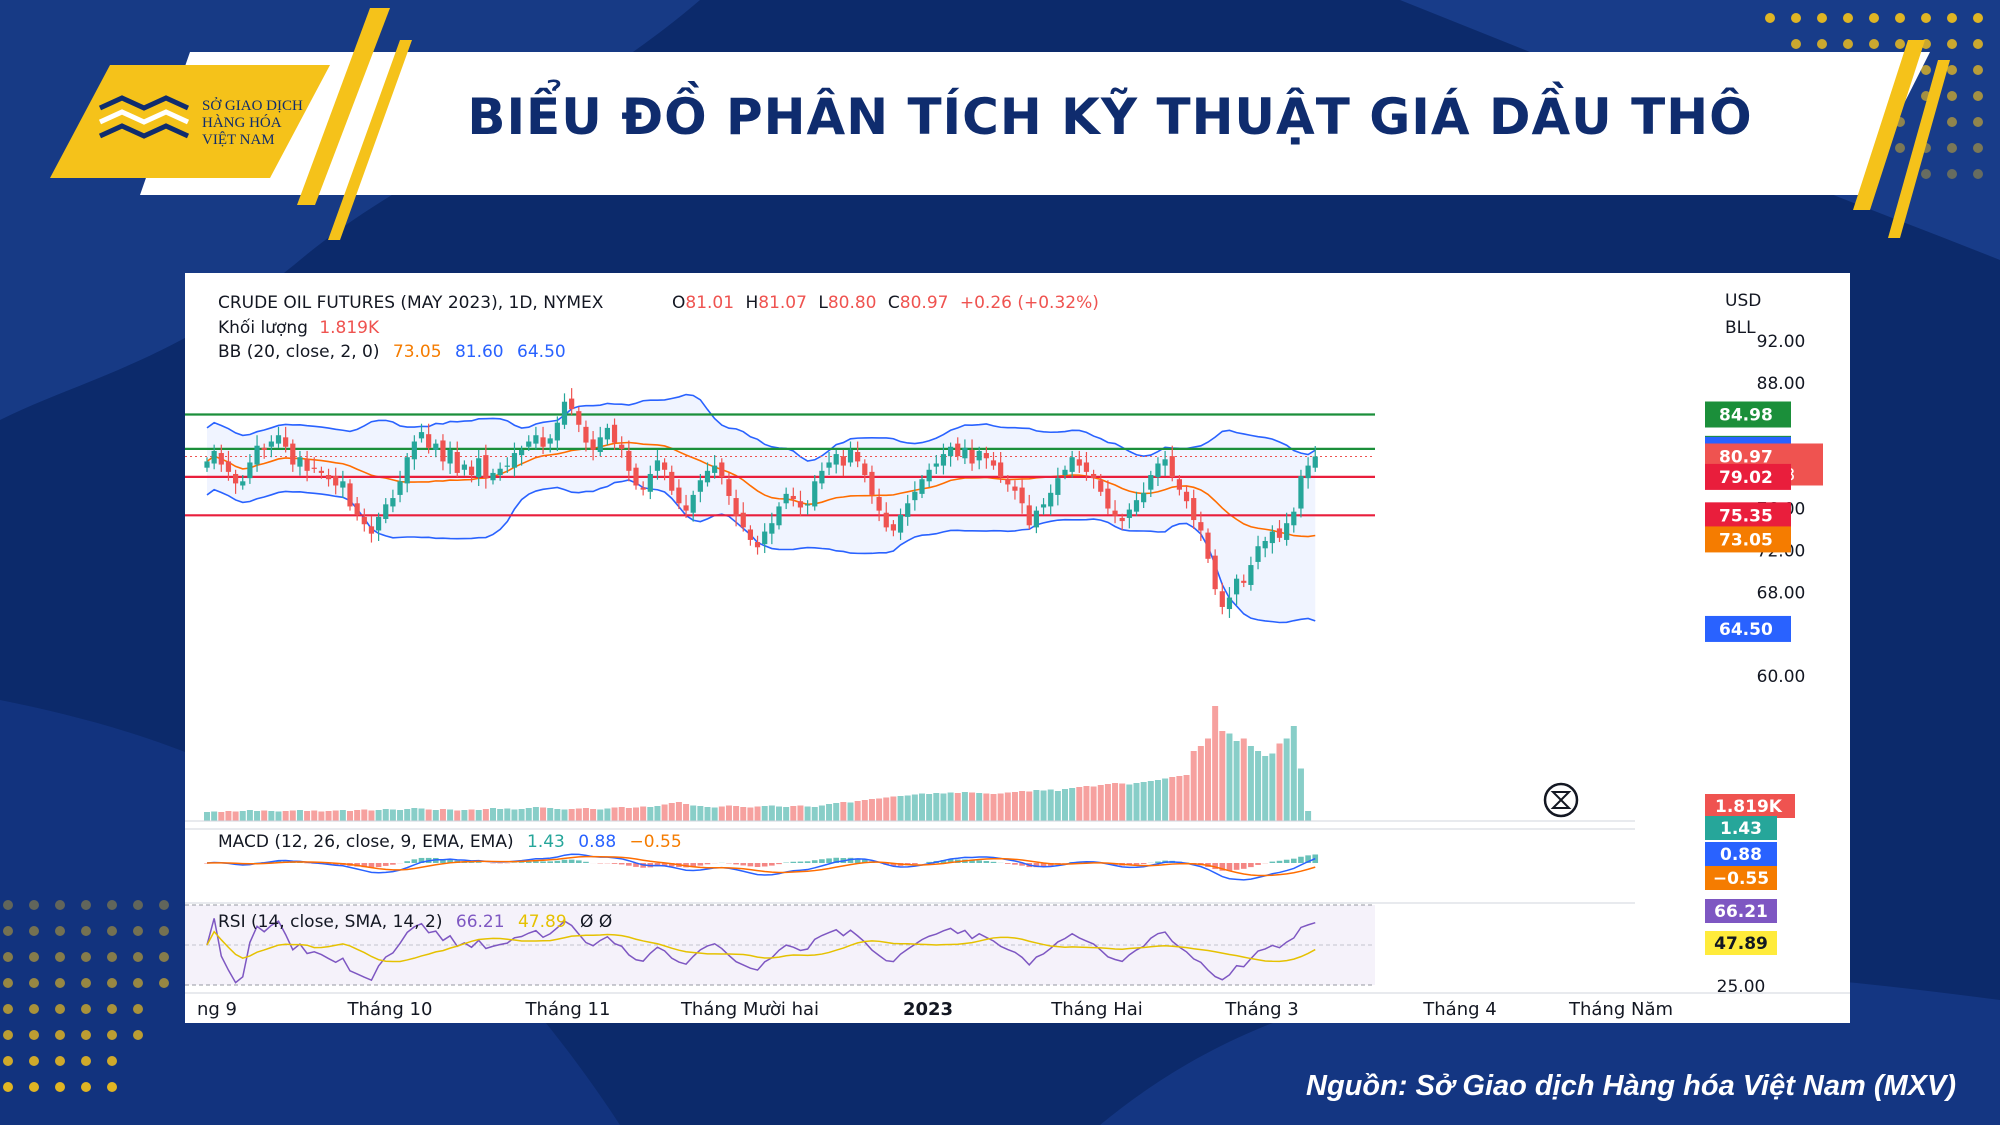 The height and width of the screenshot is (1125, 2000). What do you see at coordinates (761, 866) in the screenshot?
I see `macd-signal-line` at bounding box center [761, 866].